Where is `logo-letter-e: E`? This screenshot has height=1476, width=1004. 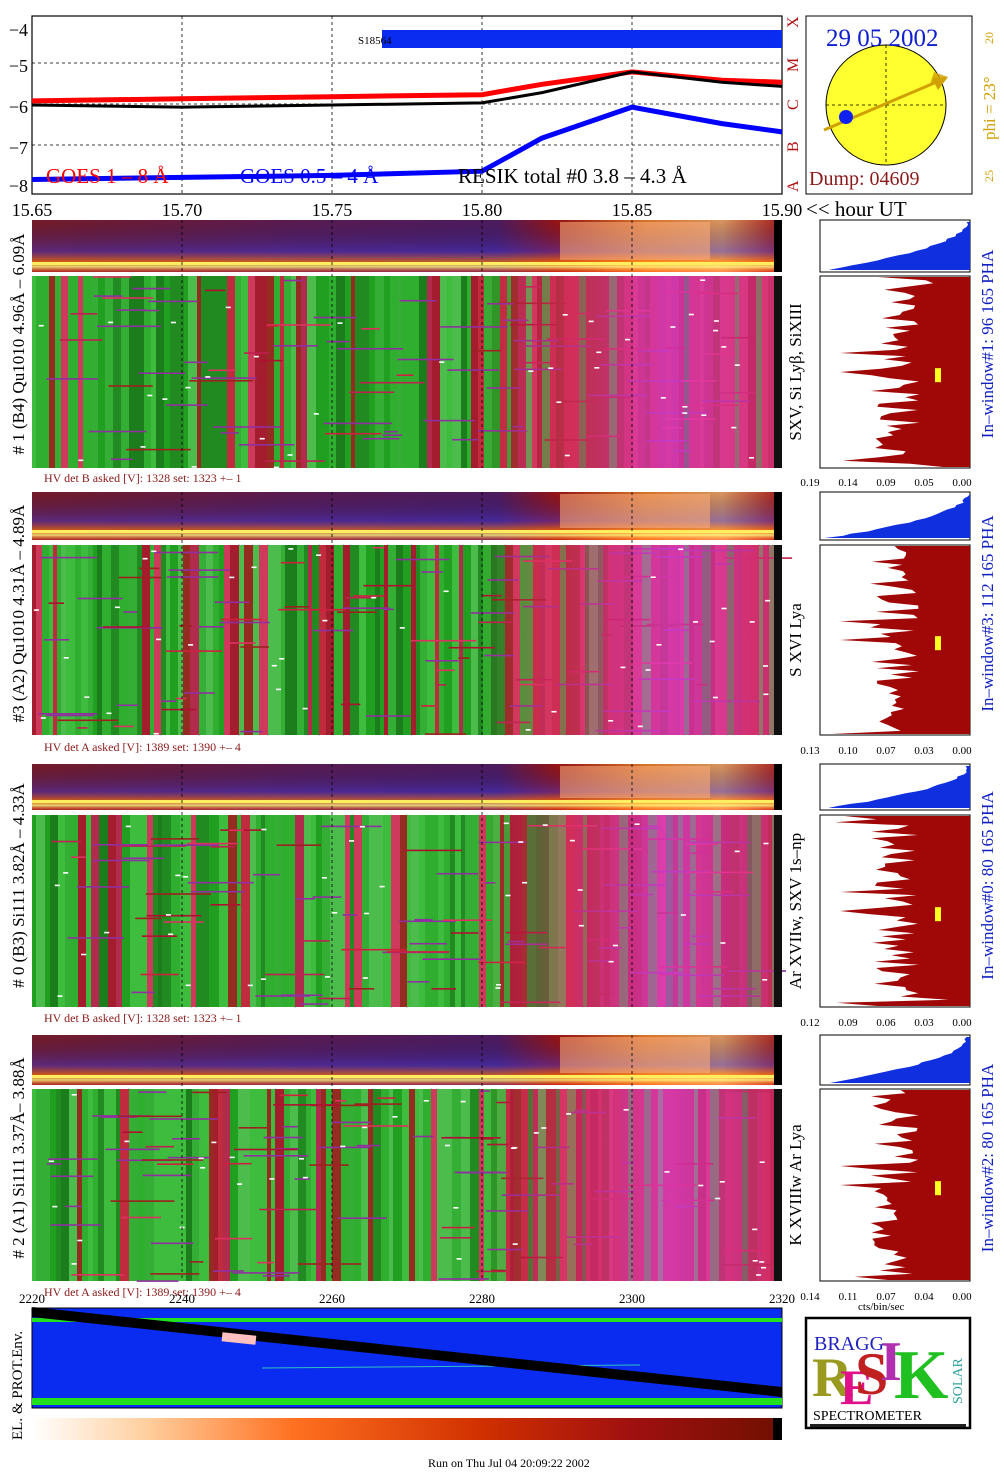
logo-letter-e: E is located at coordinates (856, 1387).